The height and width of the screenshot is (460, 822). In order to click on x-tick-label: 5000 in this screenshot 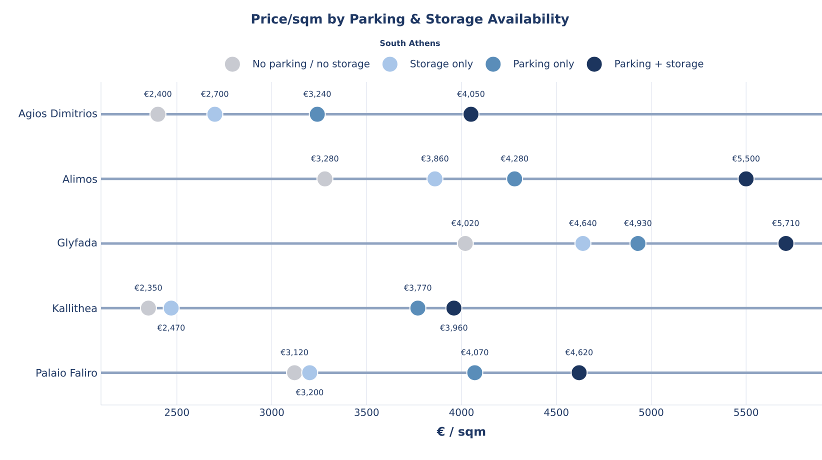, I will do `click(651, 412)`.